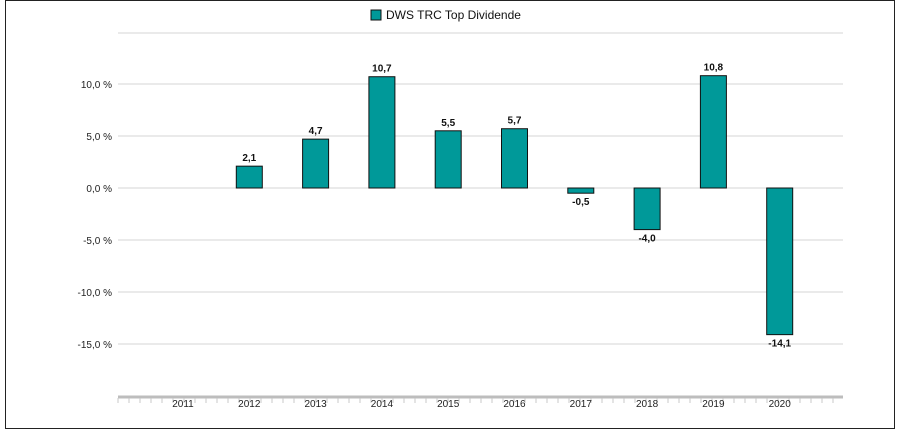 Image resolution: width=901 pixels, height=433 pixels. What do you see at coordinates (376, 15) in the screenshot?
I see `legend-swatch` at bounding box center [376, 15].